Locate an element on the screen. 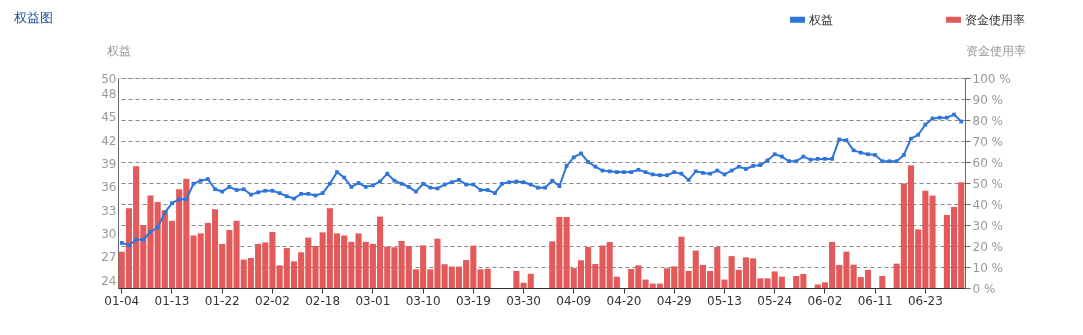  x-tick-label: 04-29 is located at coordinates (674, 300).